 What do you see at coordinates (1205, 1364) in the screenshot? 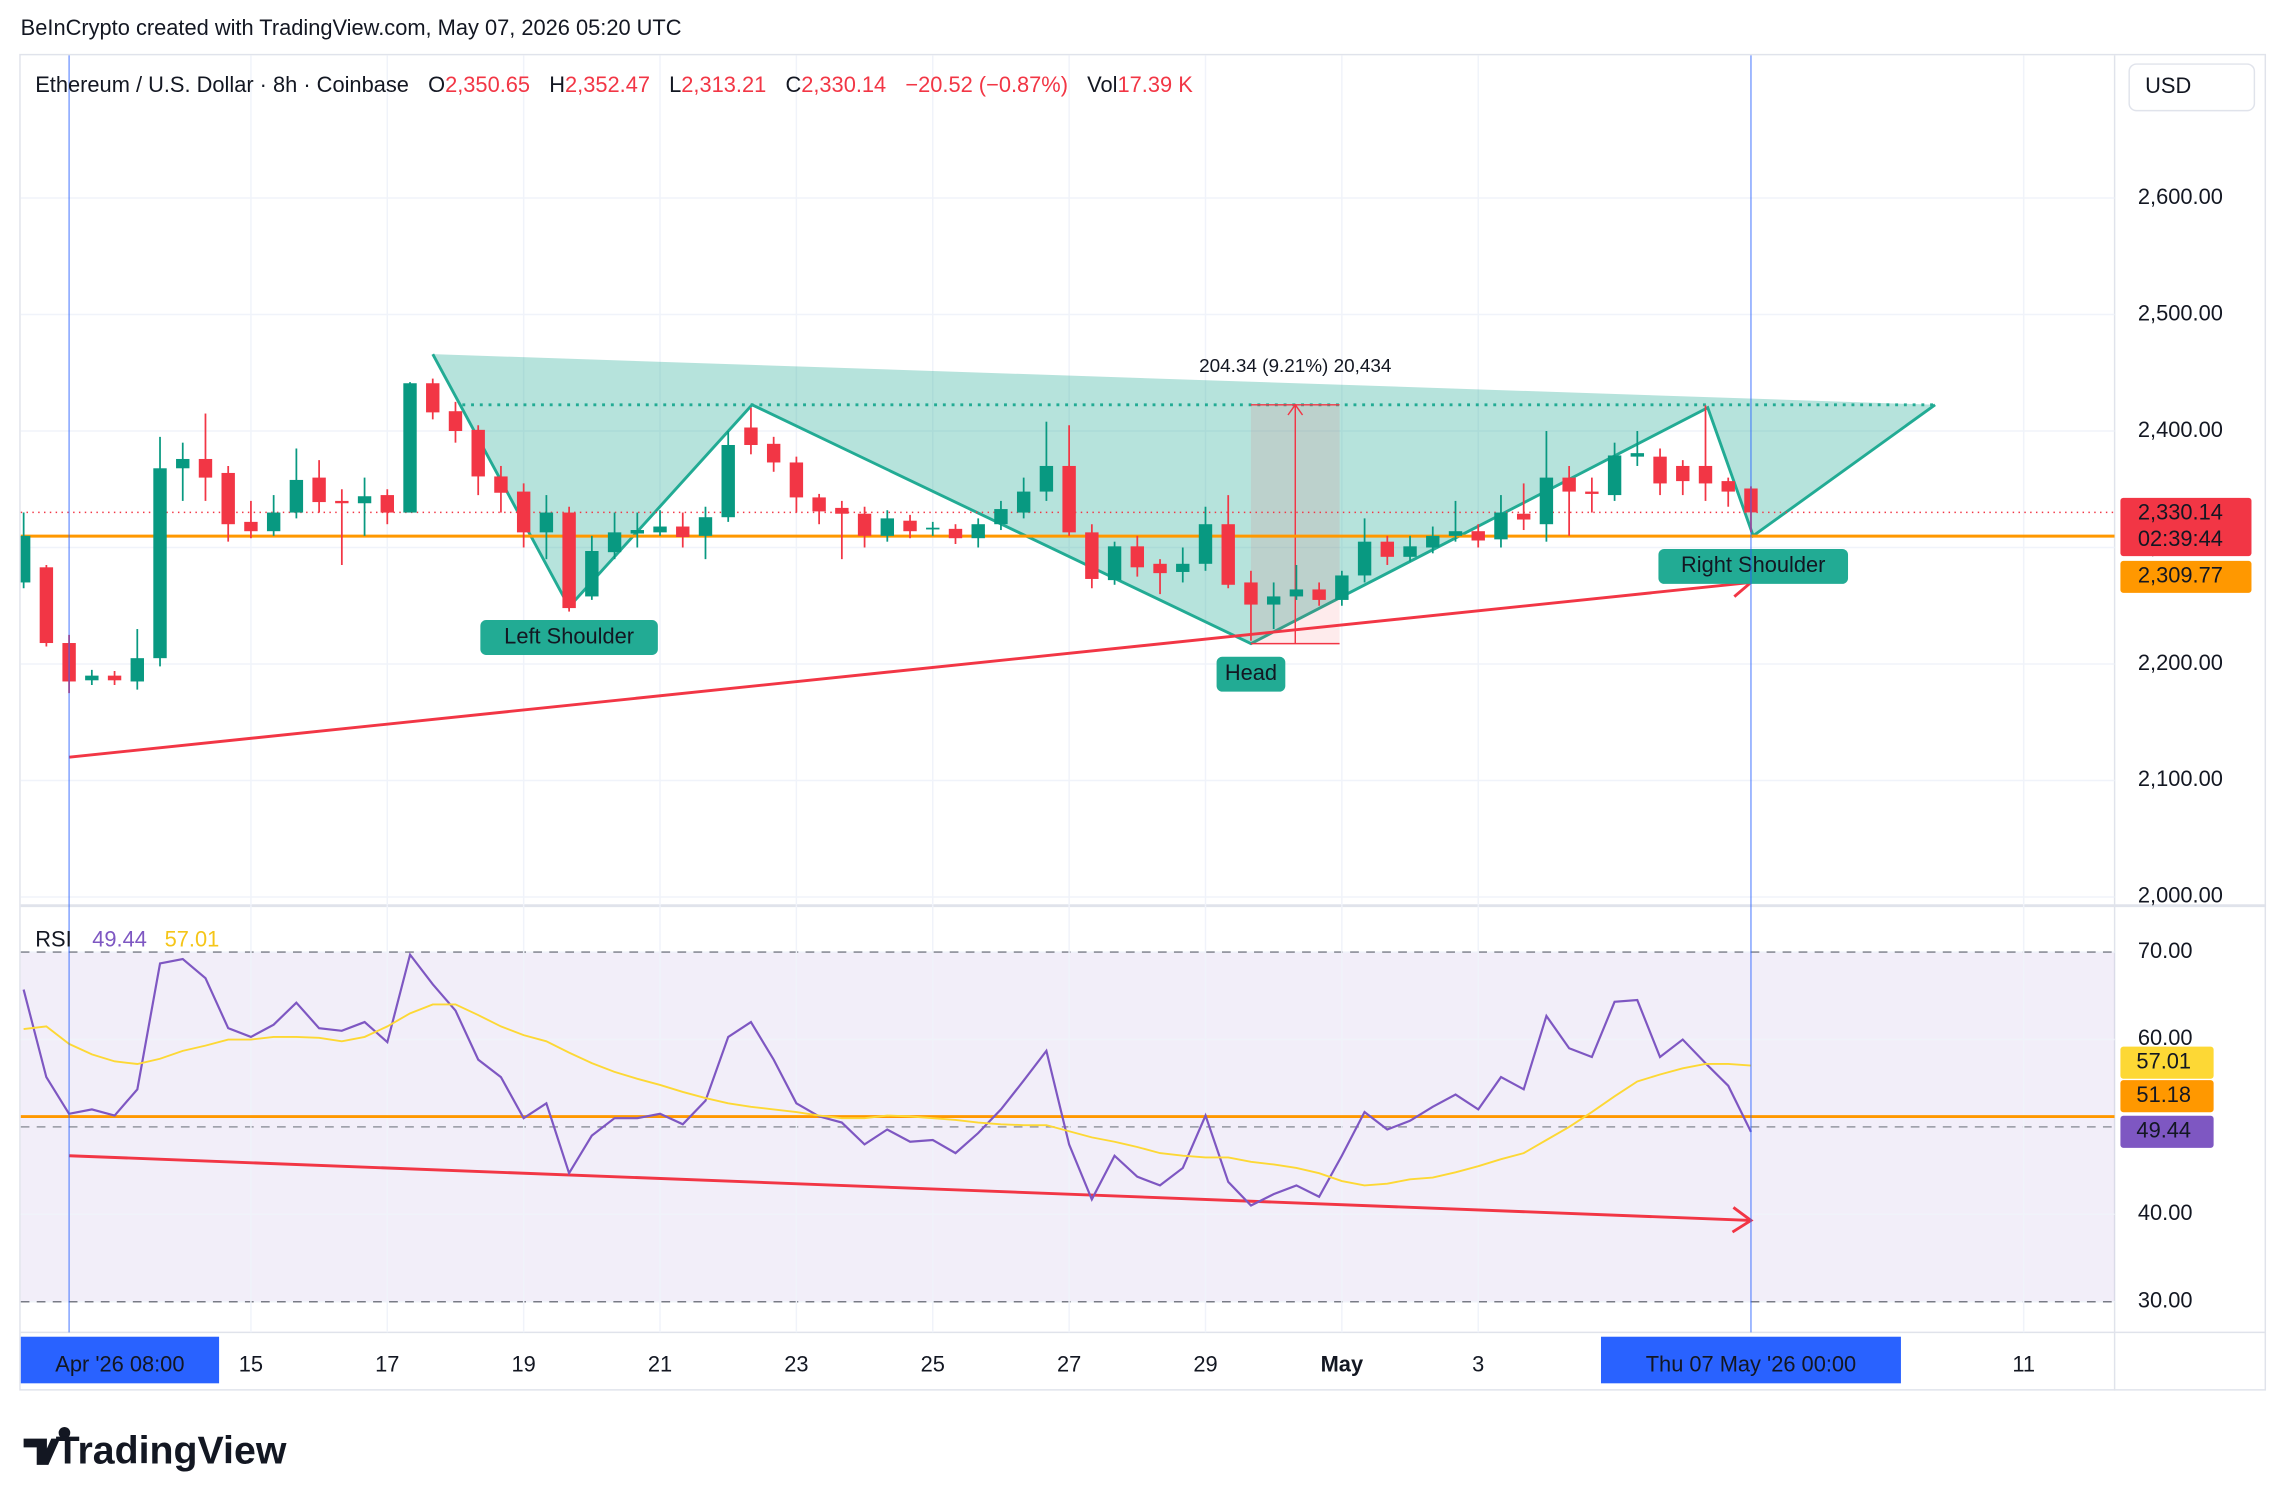
I see `x-tick-label: 29` at bounding box center [1205, 1364].